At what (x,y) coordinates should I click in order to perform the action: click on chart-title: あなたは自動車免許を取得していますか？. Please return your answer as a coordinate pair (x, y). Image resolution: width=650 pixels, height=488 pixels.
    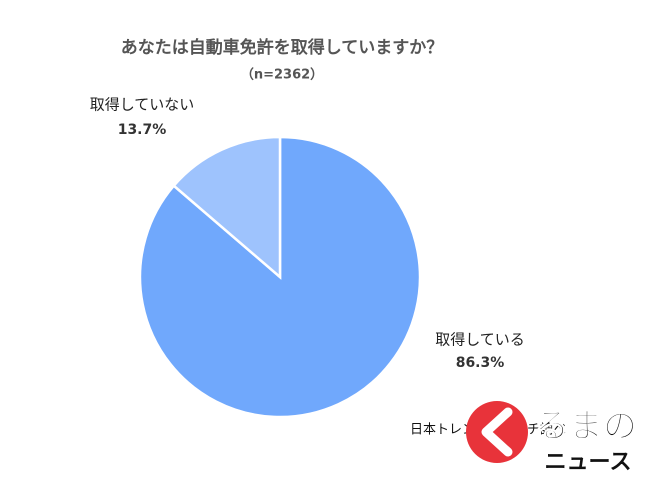
    Looking at the image, I should click on (282, 47).